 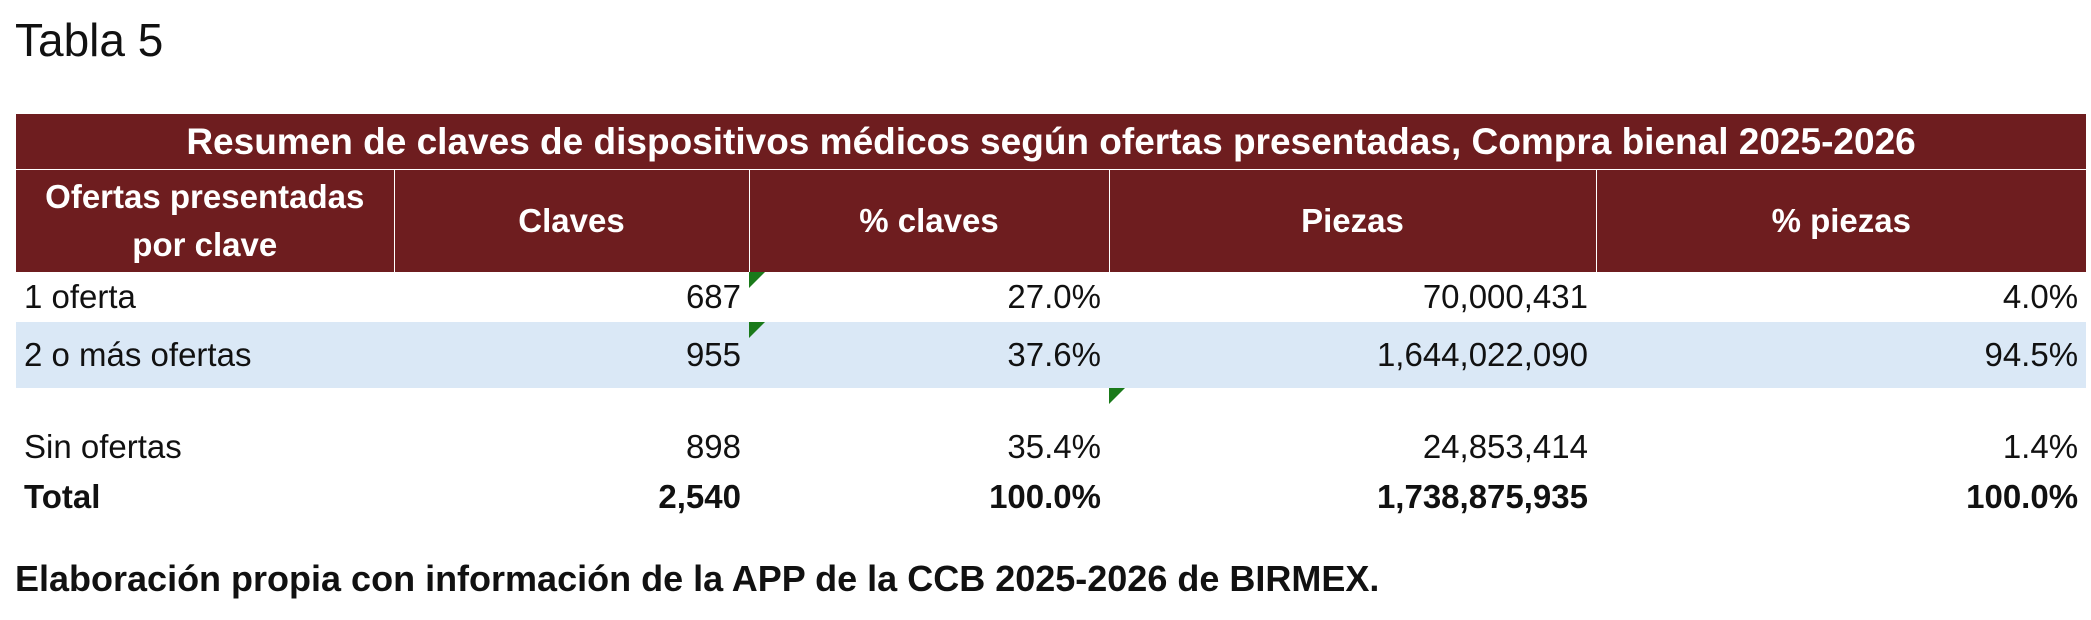 I want to click on cell-pct-claves-value: 27.0%, so click(x=1054, y=296).